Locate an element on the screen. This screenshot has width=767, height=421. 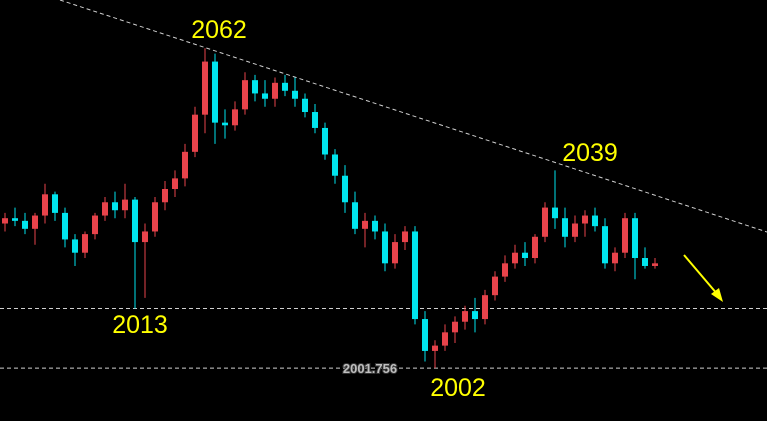
arrow-shaft is located at coordinates (701, 275).